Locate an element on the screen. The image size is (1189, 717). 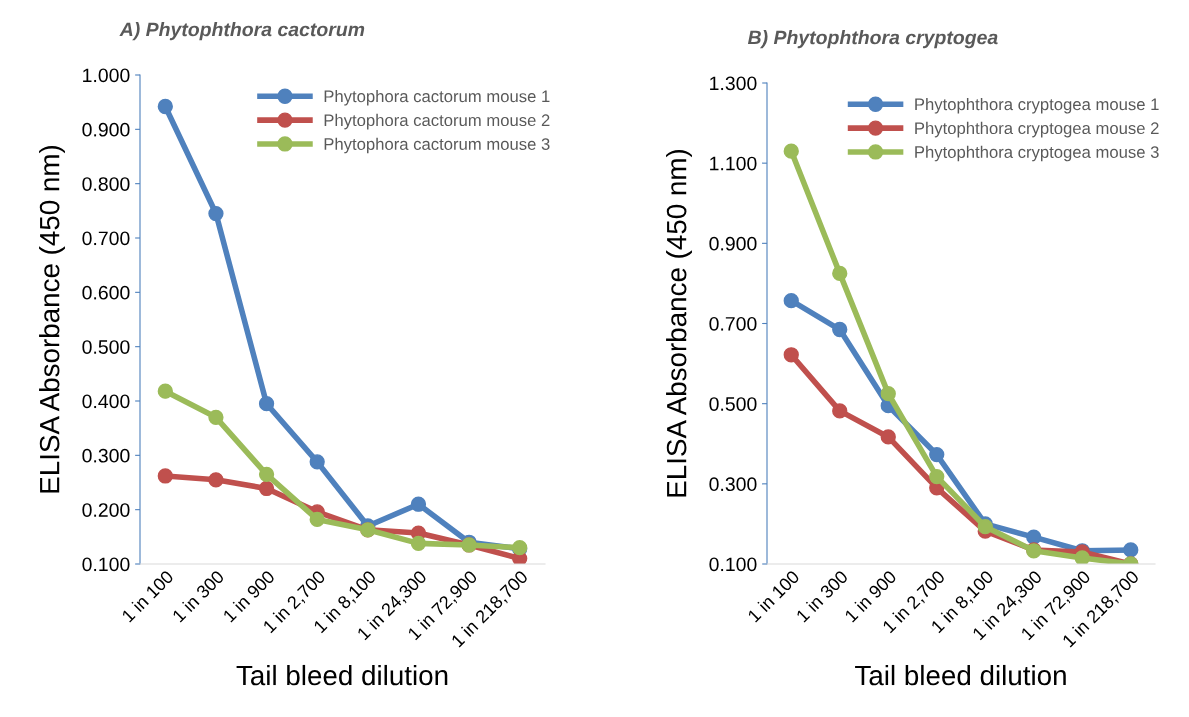
y-tick-label: 1.100 is located at coordinates (733, 163).